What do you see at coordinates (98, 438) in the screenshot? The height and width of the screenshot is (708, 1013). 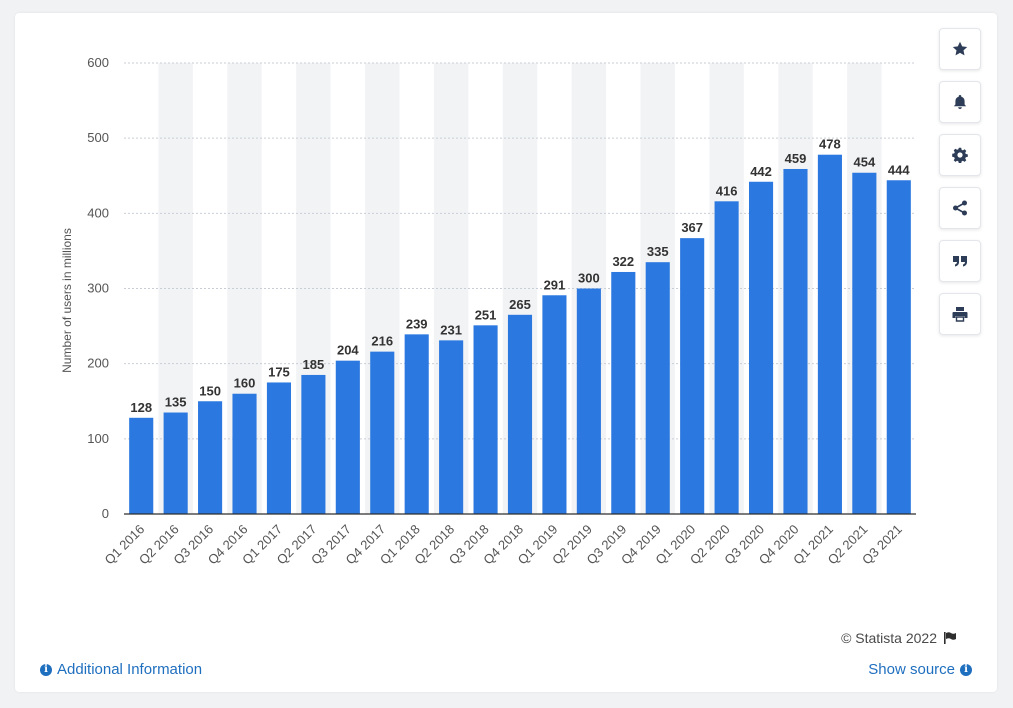 I see `y-tick-label: 100` at bounding box center [98, 438].